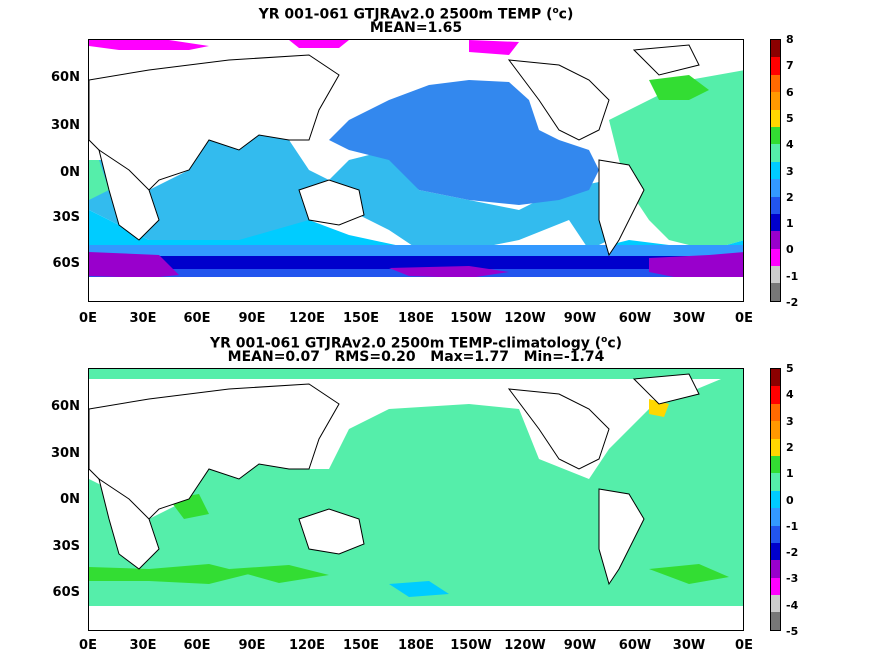  I want to click on panel2-cyan-patch, so click(419, 589).